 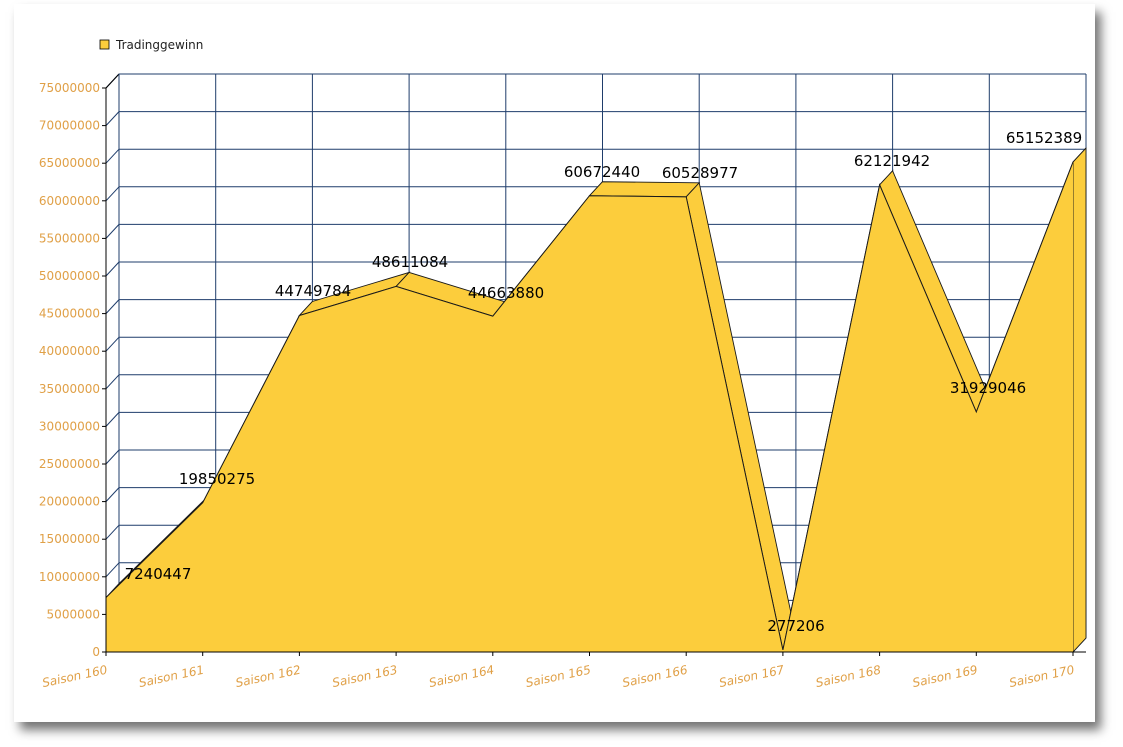 I want to click on data-label: 48611084, so click(x=410, y=262).